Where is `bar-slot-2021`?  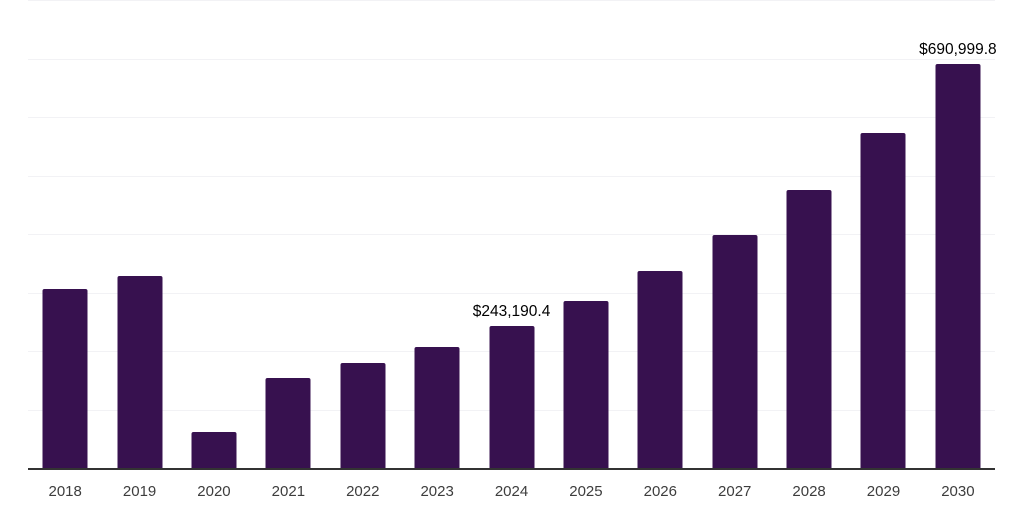 bar-slot-2021 is located at coordinates (288, 234).